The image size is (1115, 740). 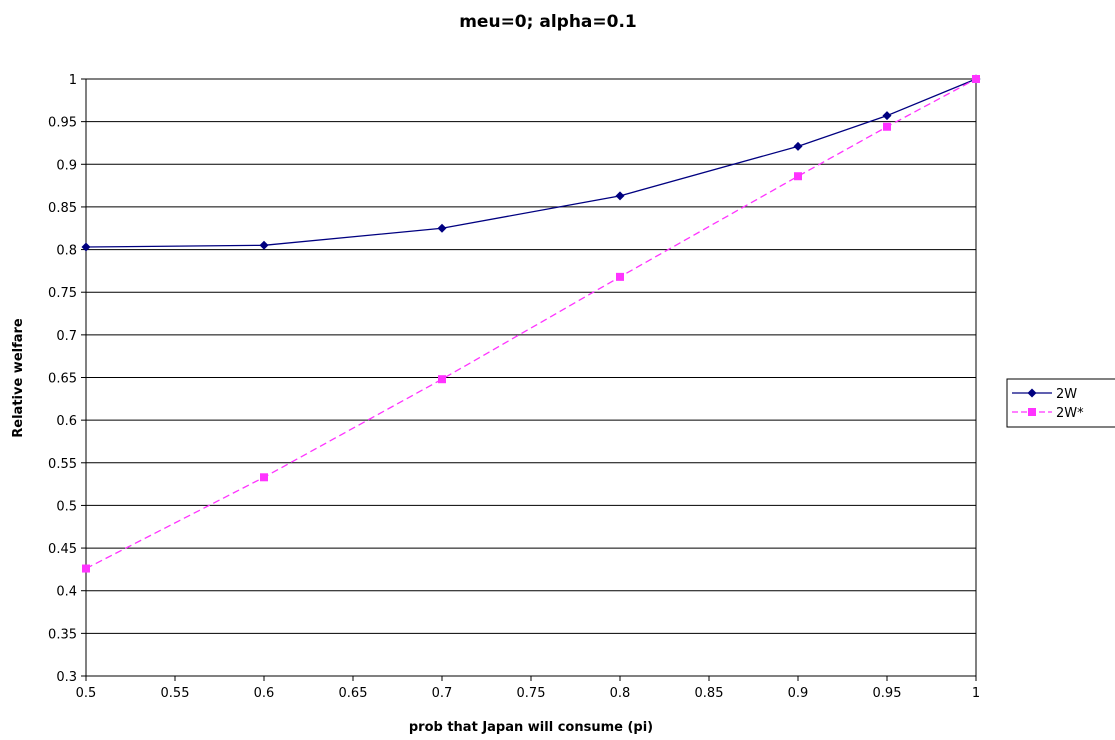 I want to click on x-tick-label: 0.9, so click(x=798, y=693).